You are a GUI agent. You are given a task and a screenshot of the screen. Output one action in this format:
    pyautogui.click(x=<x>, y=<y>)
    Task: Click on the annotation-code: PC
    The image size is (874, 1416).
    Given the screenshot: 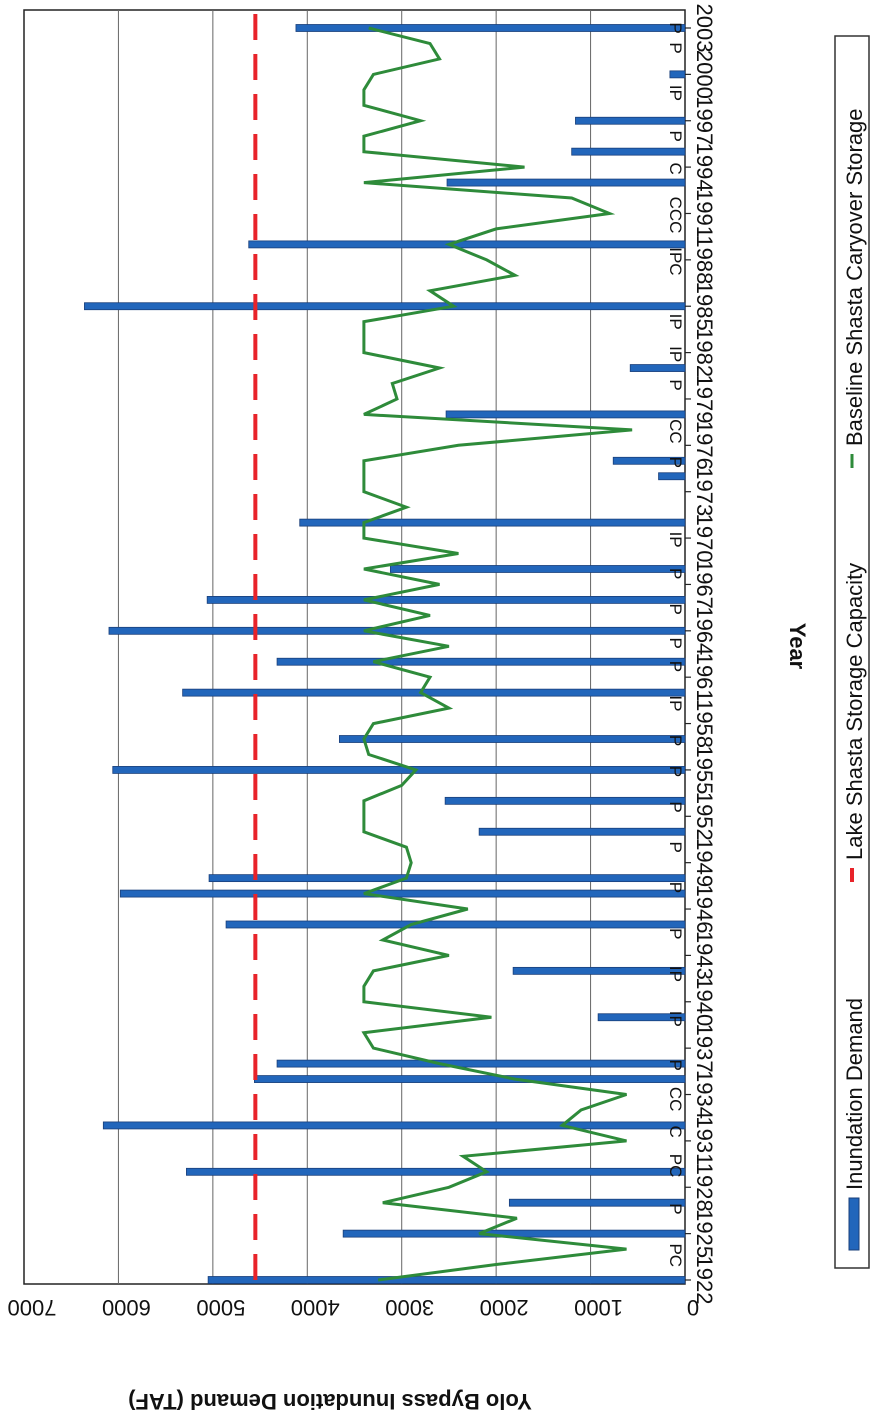 What is the action you would take?
    pyautogui.click(x=675, y=1255)
    